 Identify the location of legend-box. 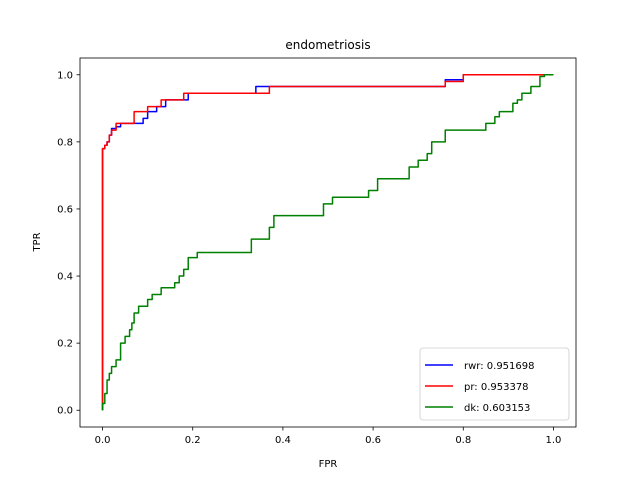
(494, 384).